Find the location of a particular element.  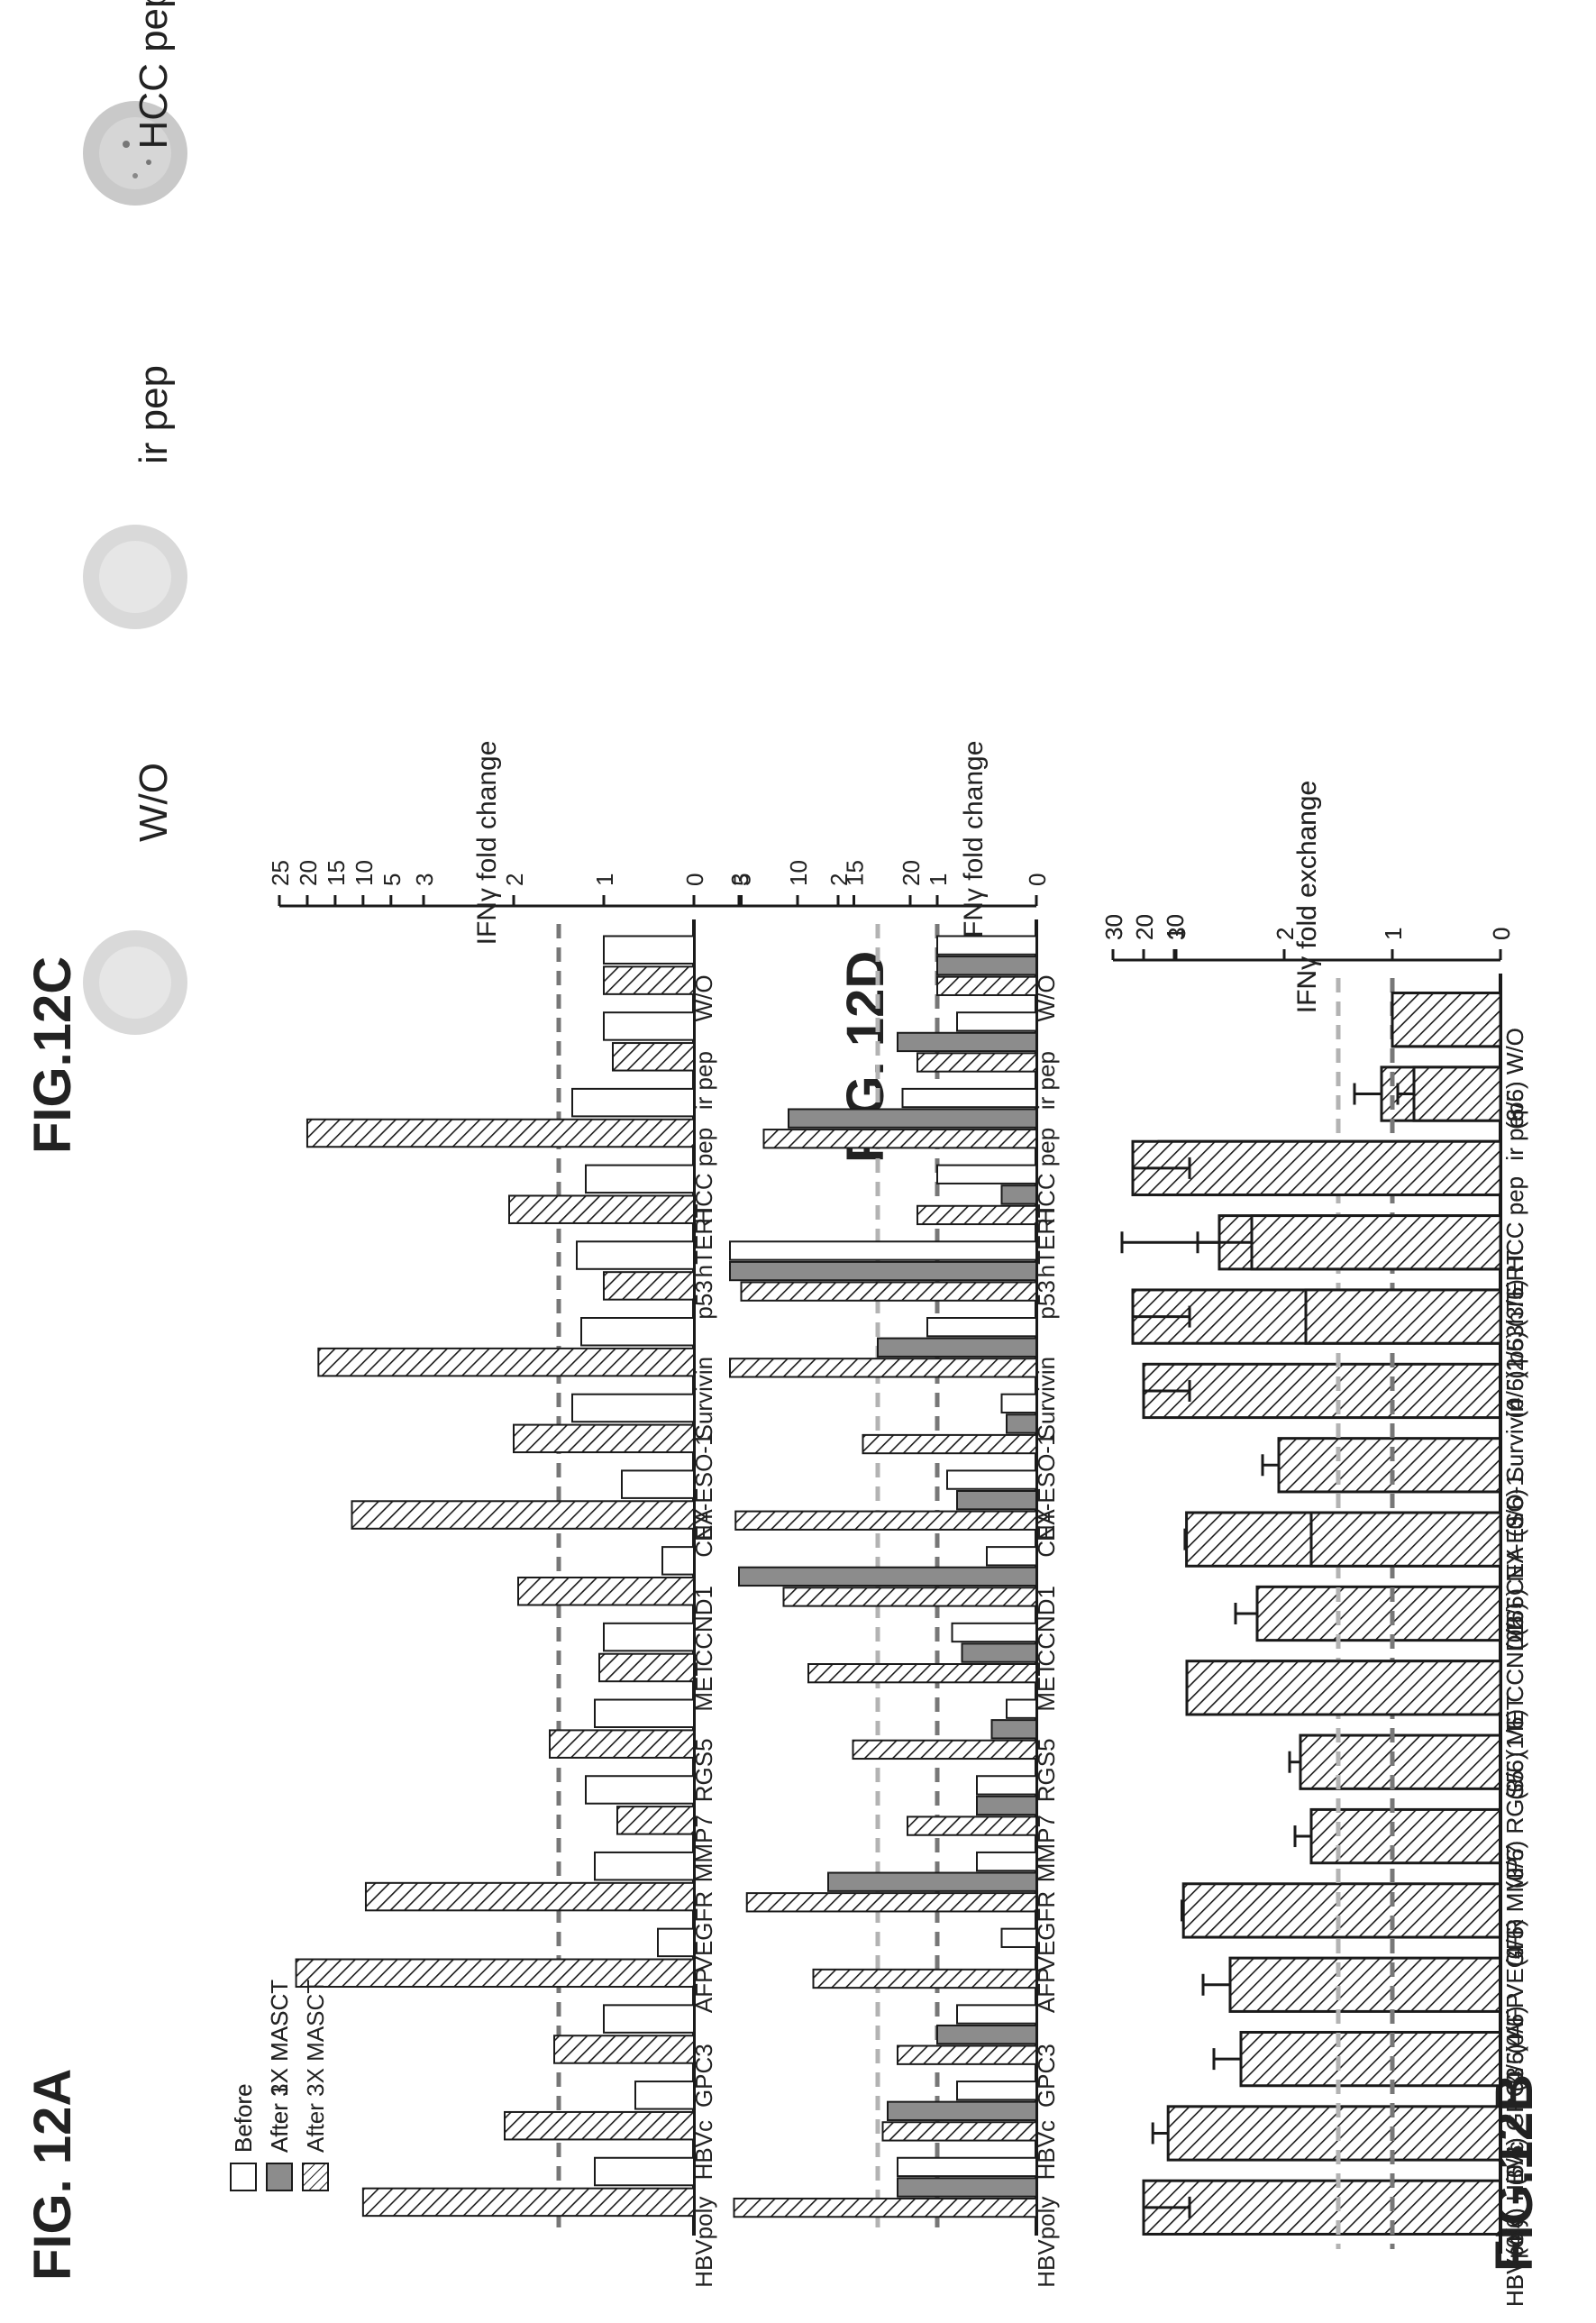

category-label: (0/5) CEA is located at coordinates (1514, 1599).